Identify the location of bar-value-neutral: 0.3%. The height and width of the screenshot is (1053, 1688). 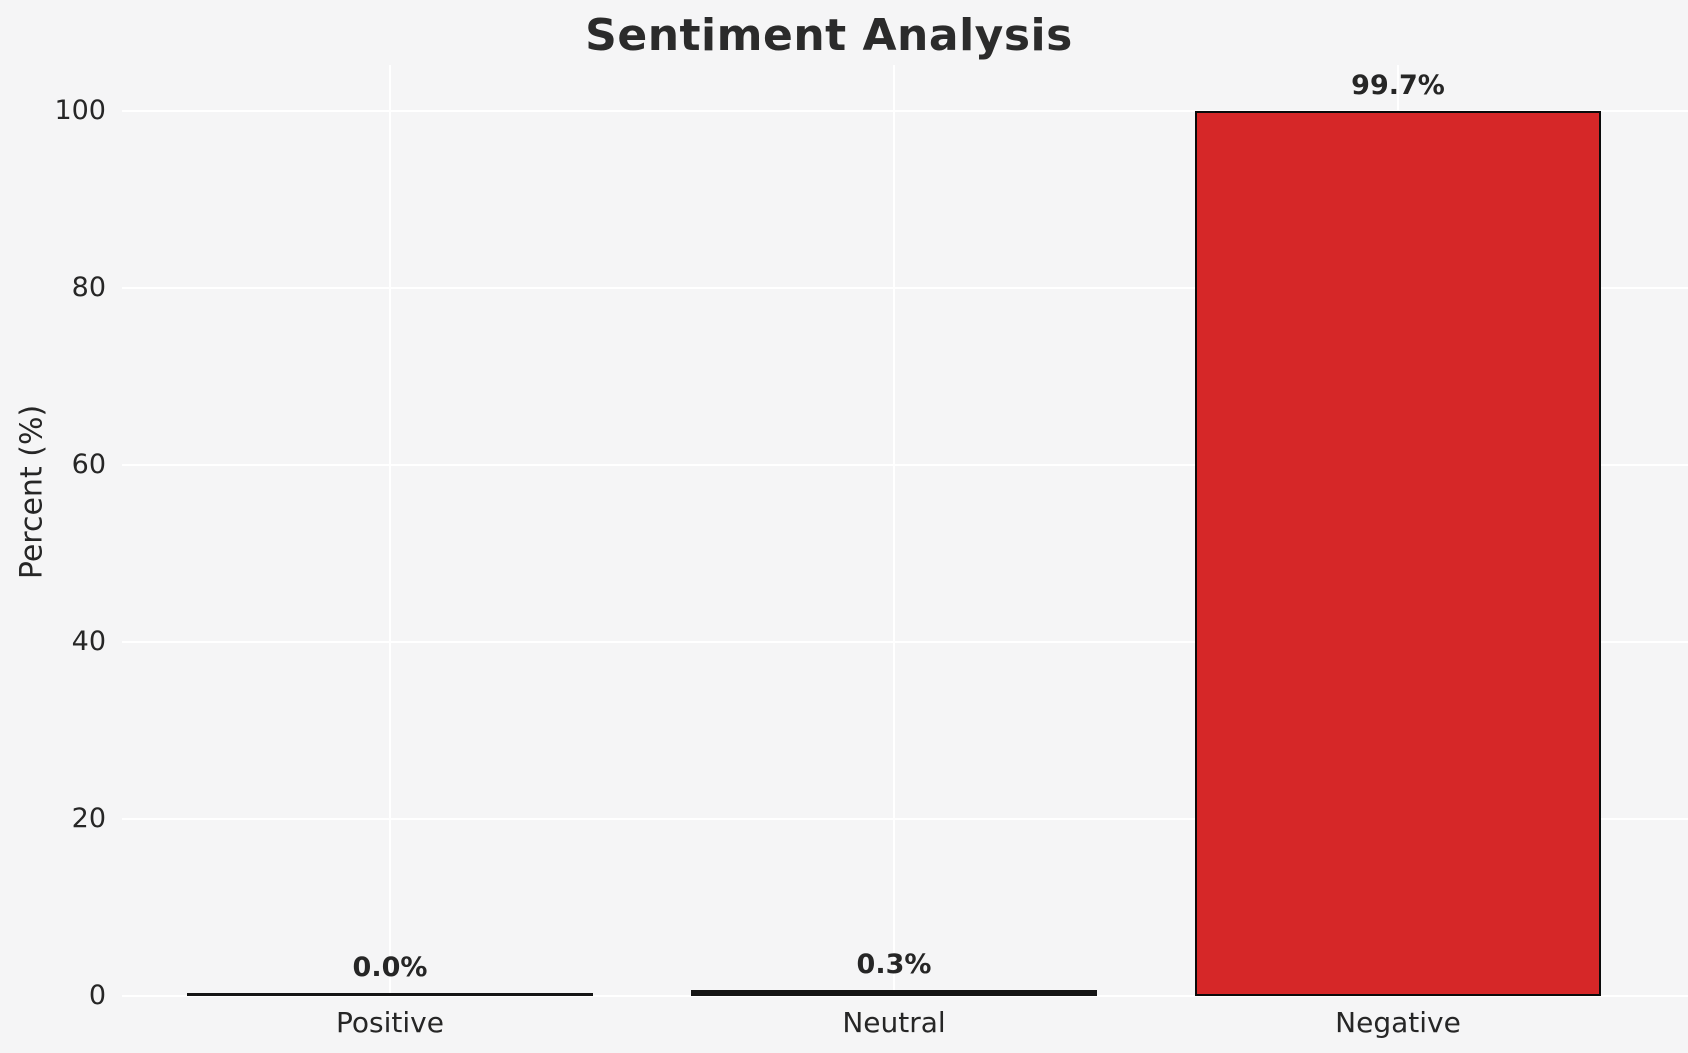
(894, 965).